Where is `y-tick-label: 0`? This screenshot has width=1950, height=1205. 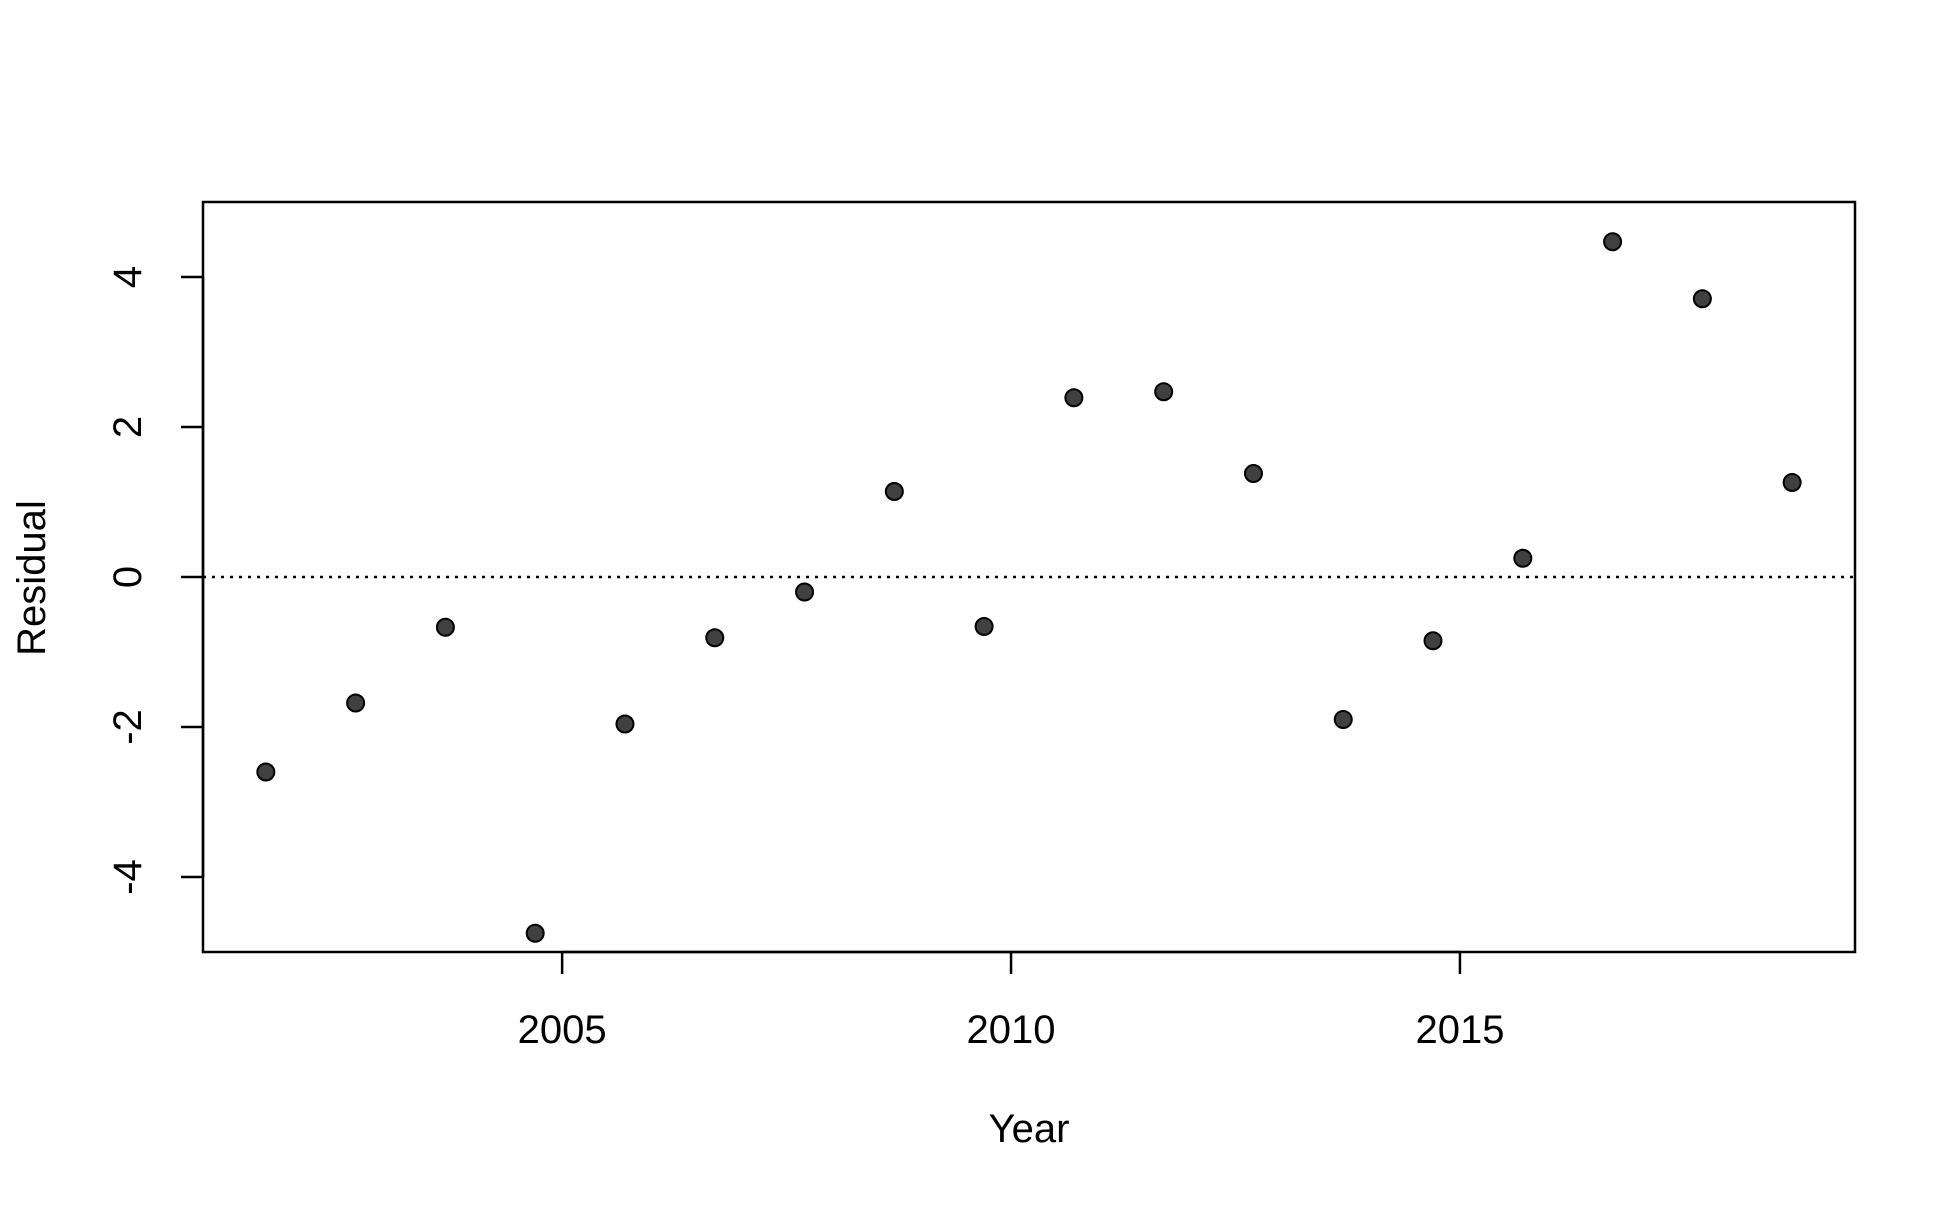
y-tick-label: 0 is located at coordinates (128, 577).